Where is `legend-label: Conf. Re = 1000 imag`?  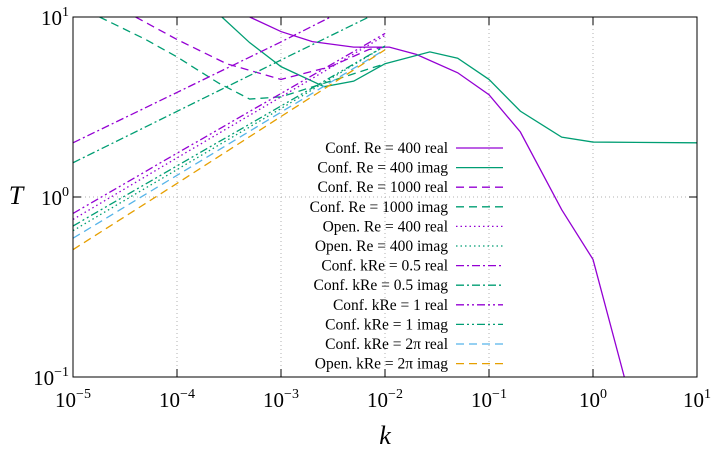 legend-label: Conf. Re = 1000 imag is located at coordinates (379, 207).